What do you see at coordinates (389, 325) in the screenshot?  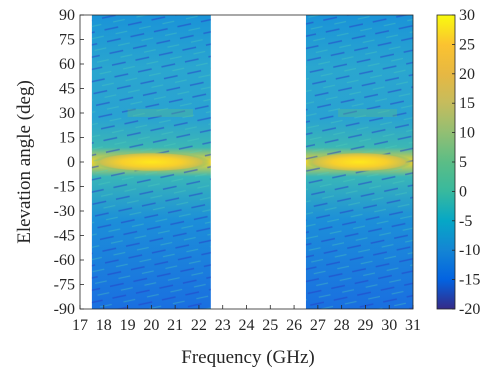 I see `x-tick-label: 30` at bounding box center [389, 325].